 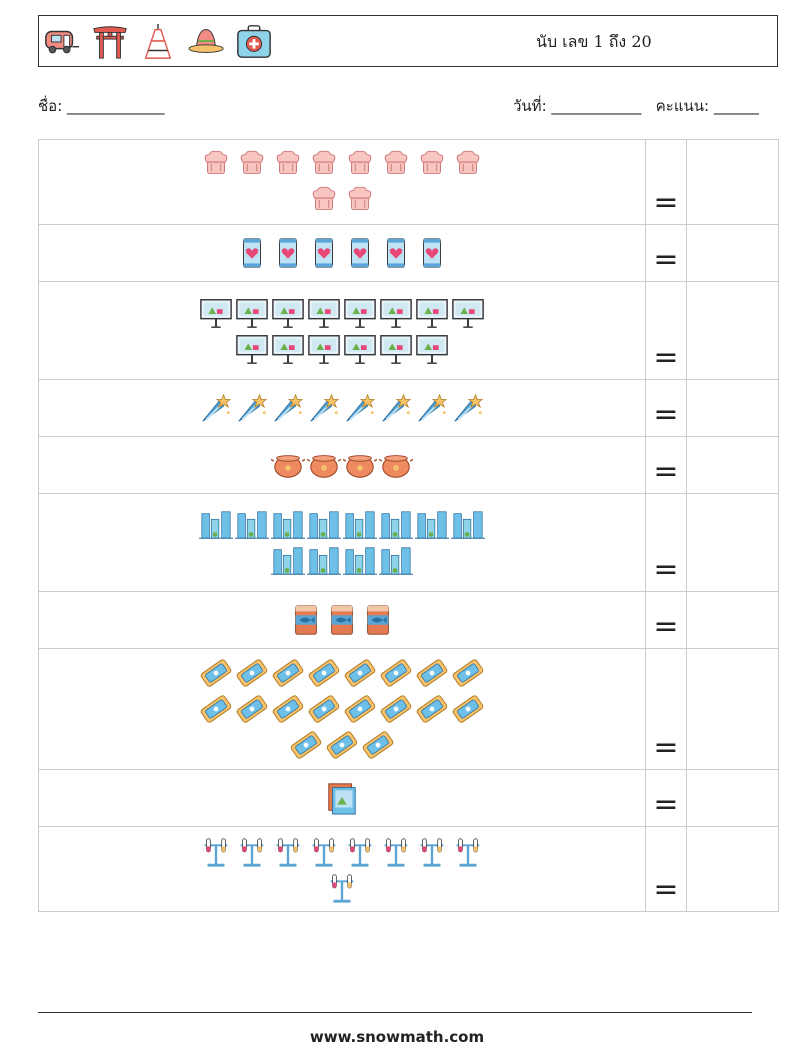 What do you see at coordinates (206, 41) in the screenshot?
I see `sombrero-icon` at bounding box center [206, 41].